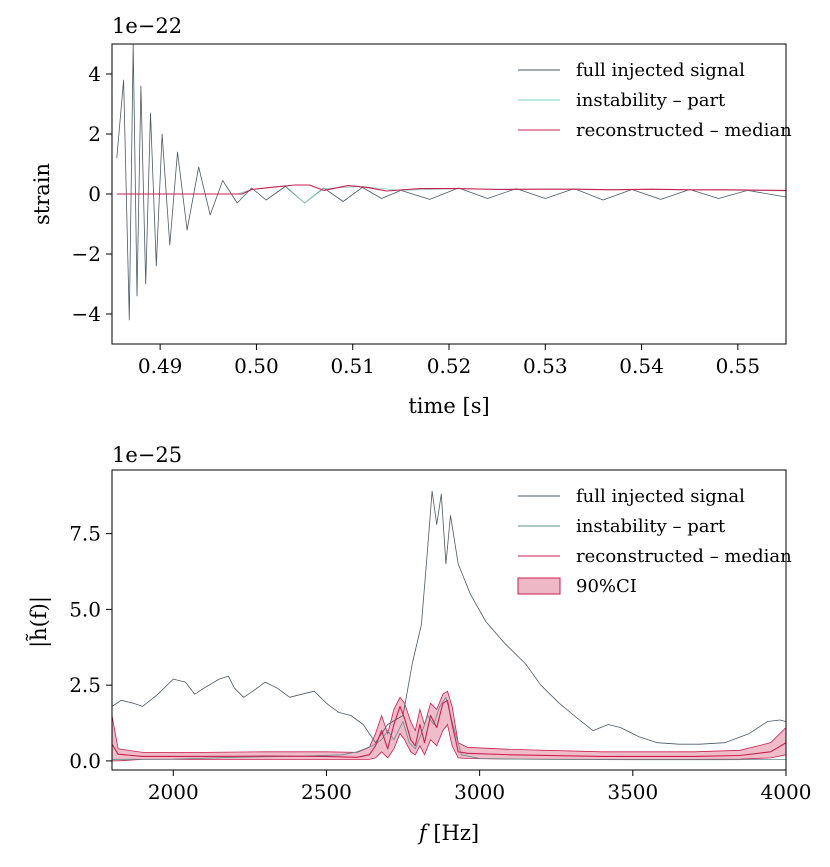 This screenshot has height=867, width=830. I want to click on bottom-x-axis-label: f [Hz], so click(448, 833).